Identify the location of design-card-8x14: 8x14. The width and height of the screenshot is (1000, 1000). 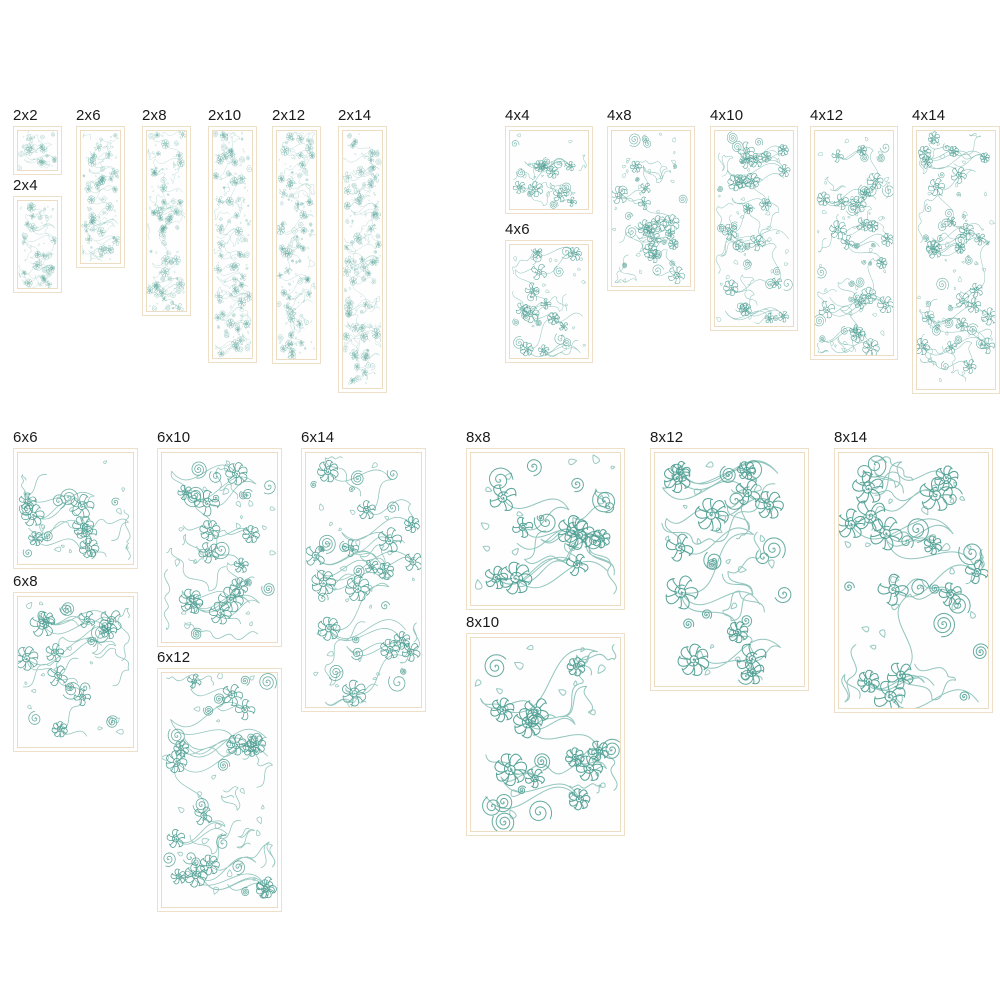
(913, 571).